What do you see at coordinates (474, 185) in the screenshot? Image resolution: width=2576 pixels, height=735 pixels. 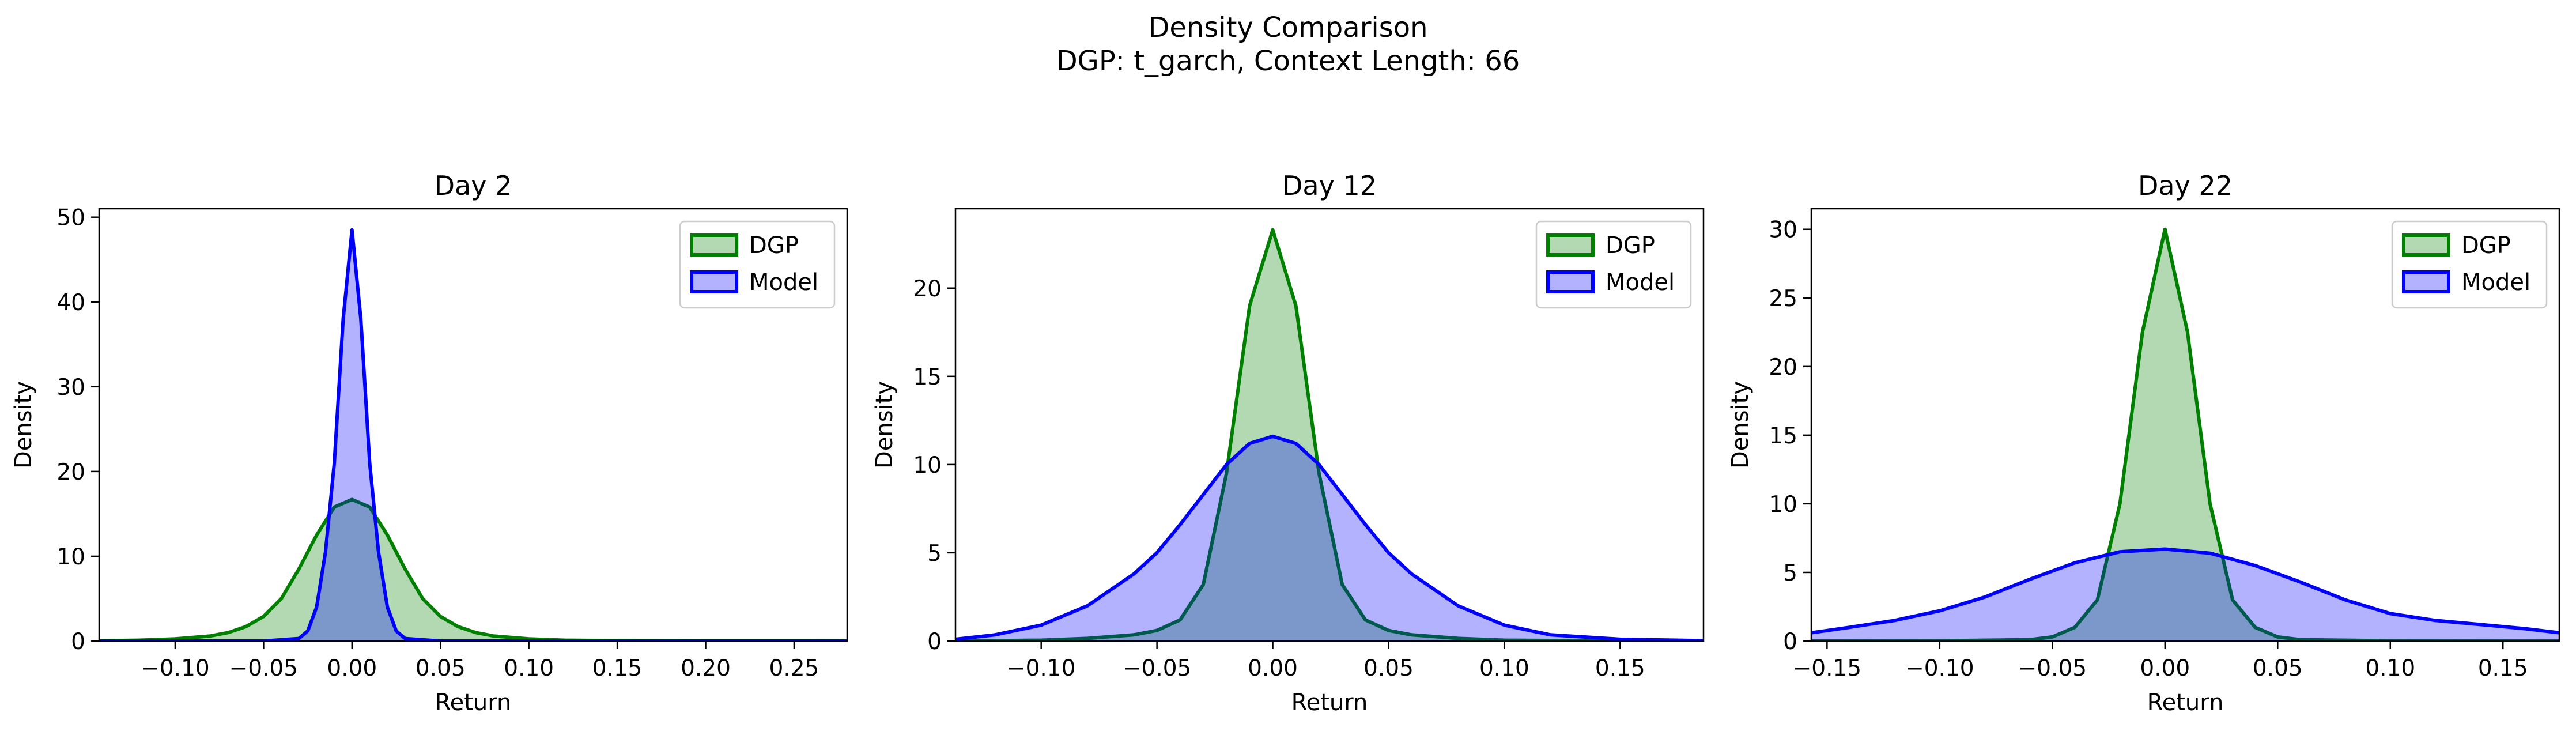 I see `panel-title: Day 2` at bounding box center [474, 185].